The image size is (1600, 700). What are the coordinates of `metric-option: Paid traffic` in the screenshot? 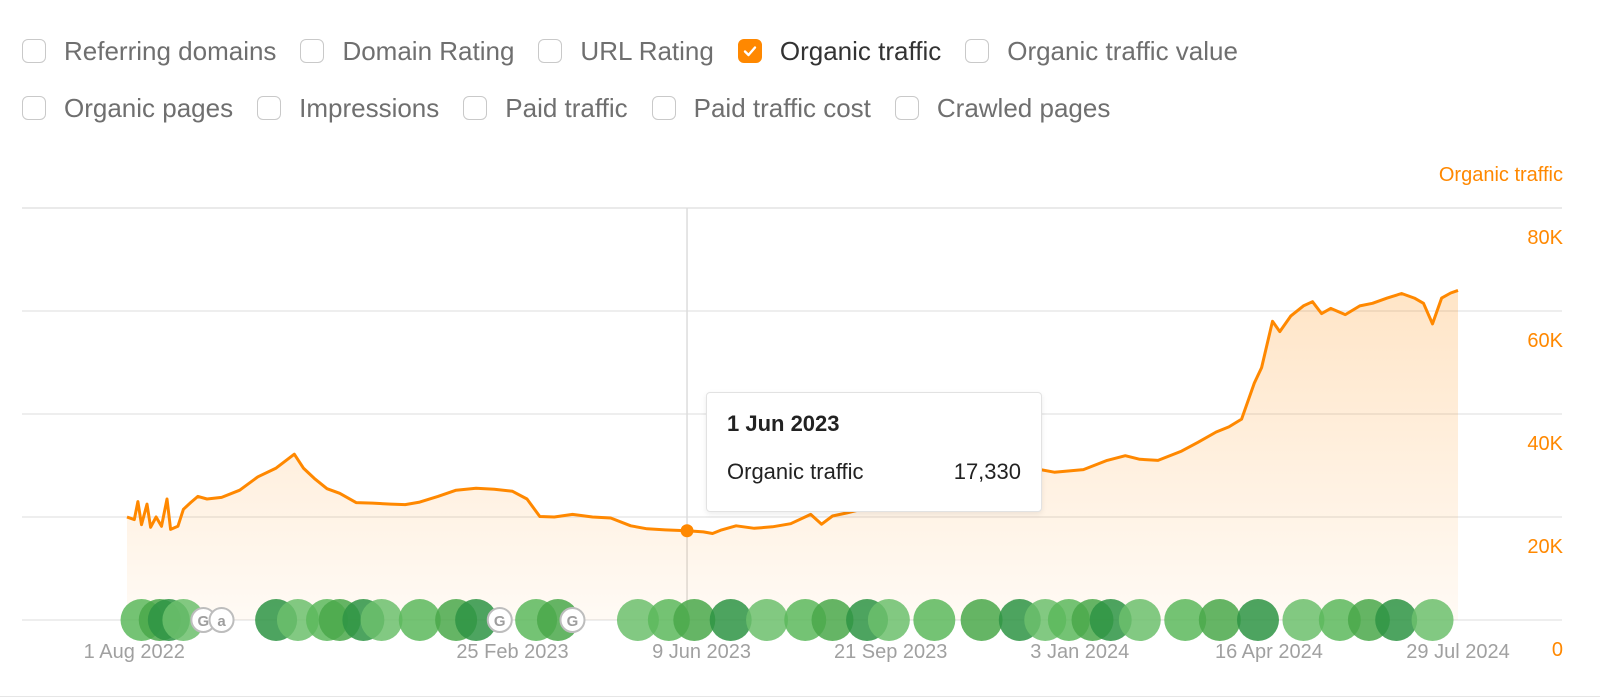 It's located at (545, 108).